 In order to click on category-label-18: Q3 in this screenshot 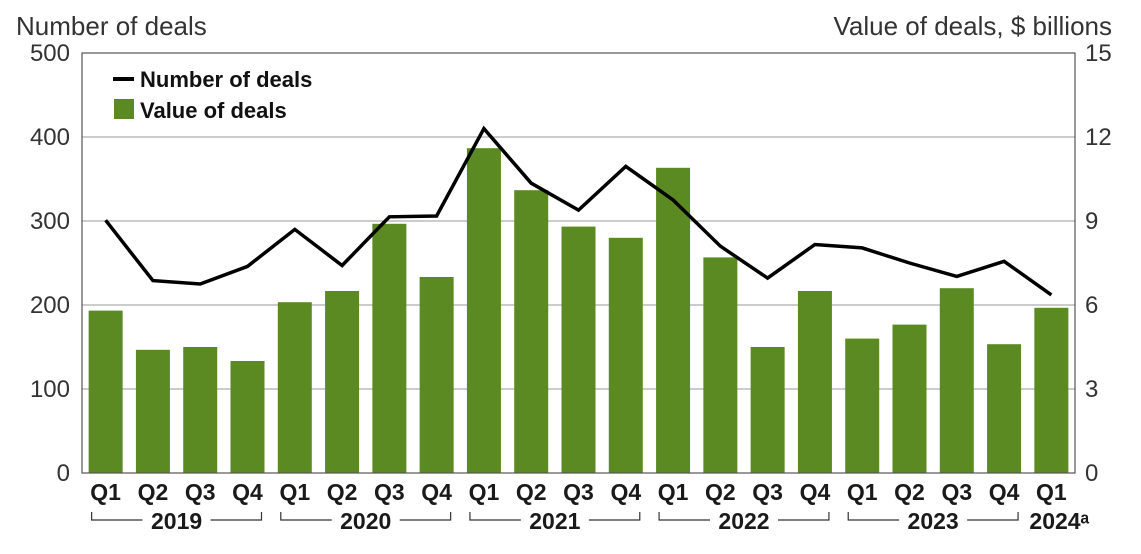, I will do `click(956, 492)`.